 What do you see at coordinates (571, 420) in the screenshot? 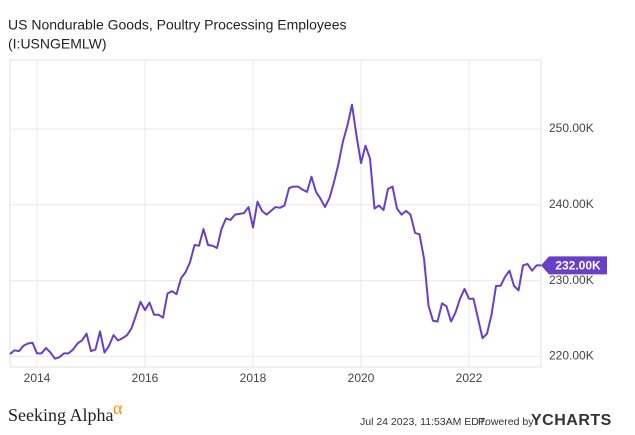
I see `provider: YCHARTS` at bounding box center [571, 420].